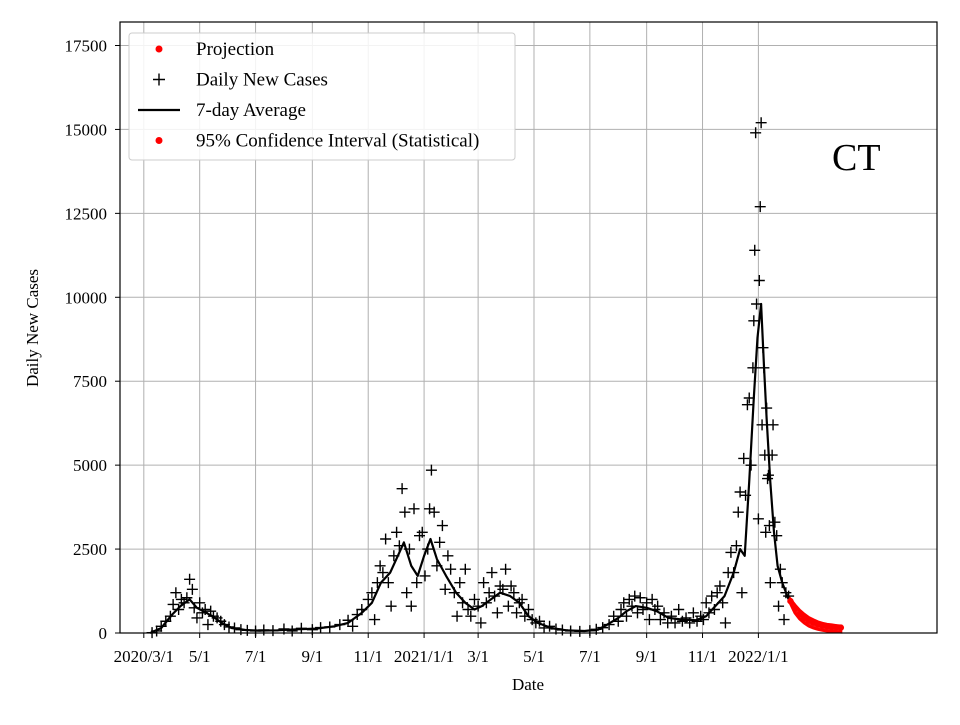 The image size is (960, 725). What do you see at coordinates (103, 633) in the screenshot?
I see `y-tick-label: 0` at bounding box center [103, 633].